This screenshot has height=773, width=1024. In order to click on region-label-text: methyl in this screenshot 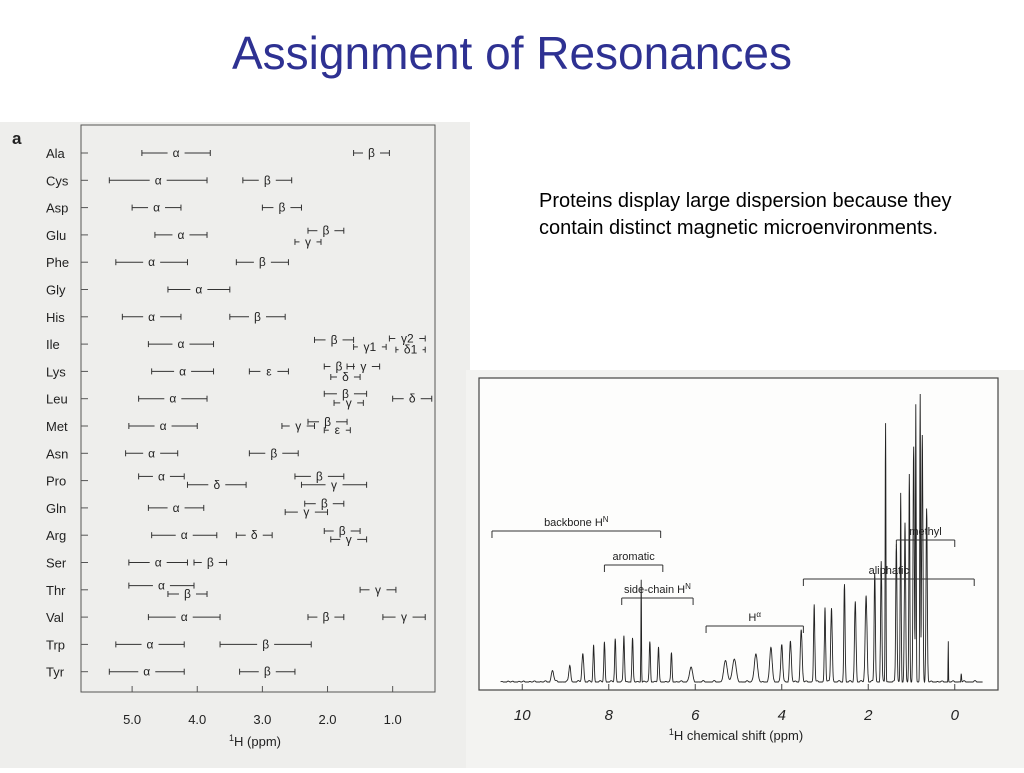, I will do `click(925, 532)`.